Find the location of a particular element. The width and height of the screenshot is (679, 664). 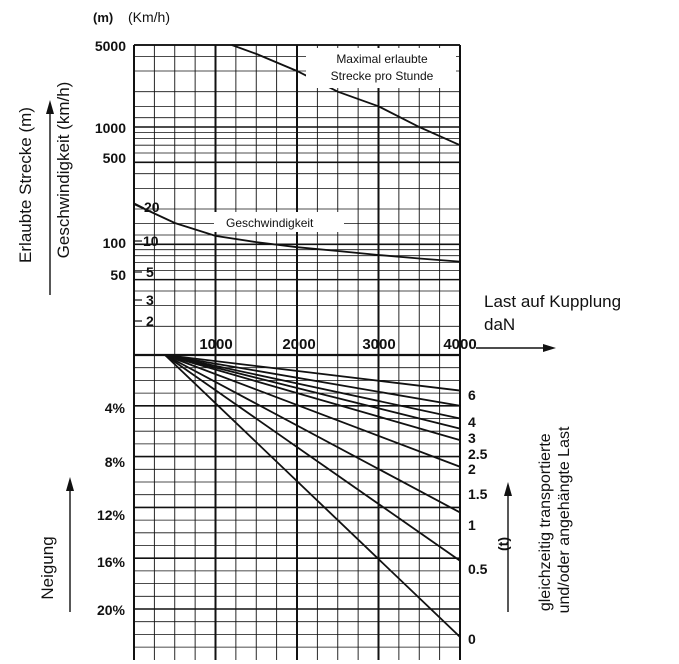

x-axis-label: Last auf Kupplung is located at coordinates (552, 301).